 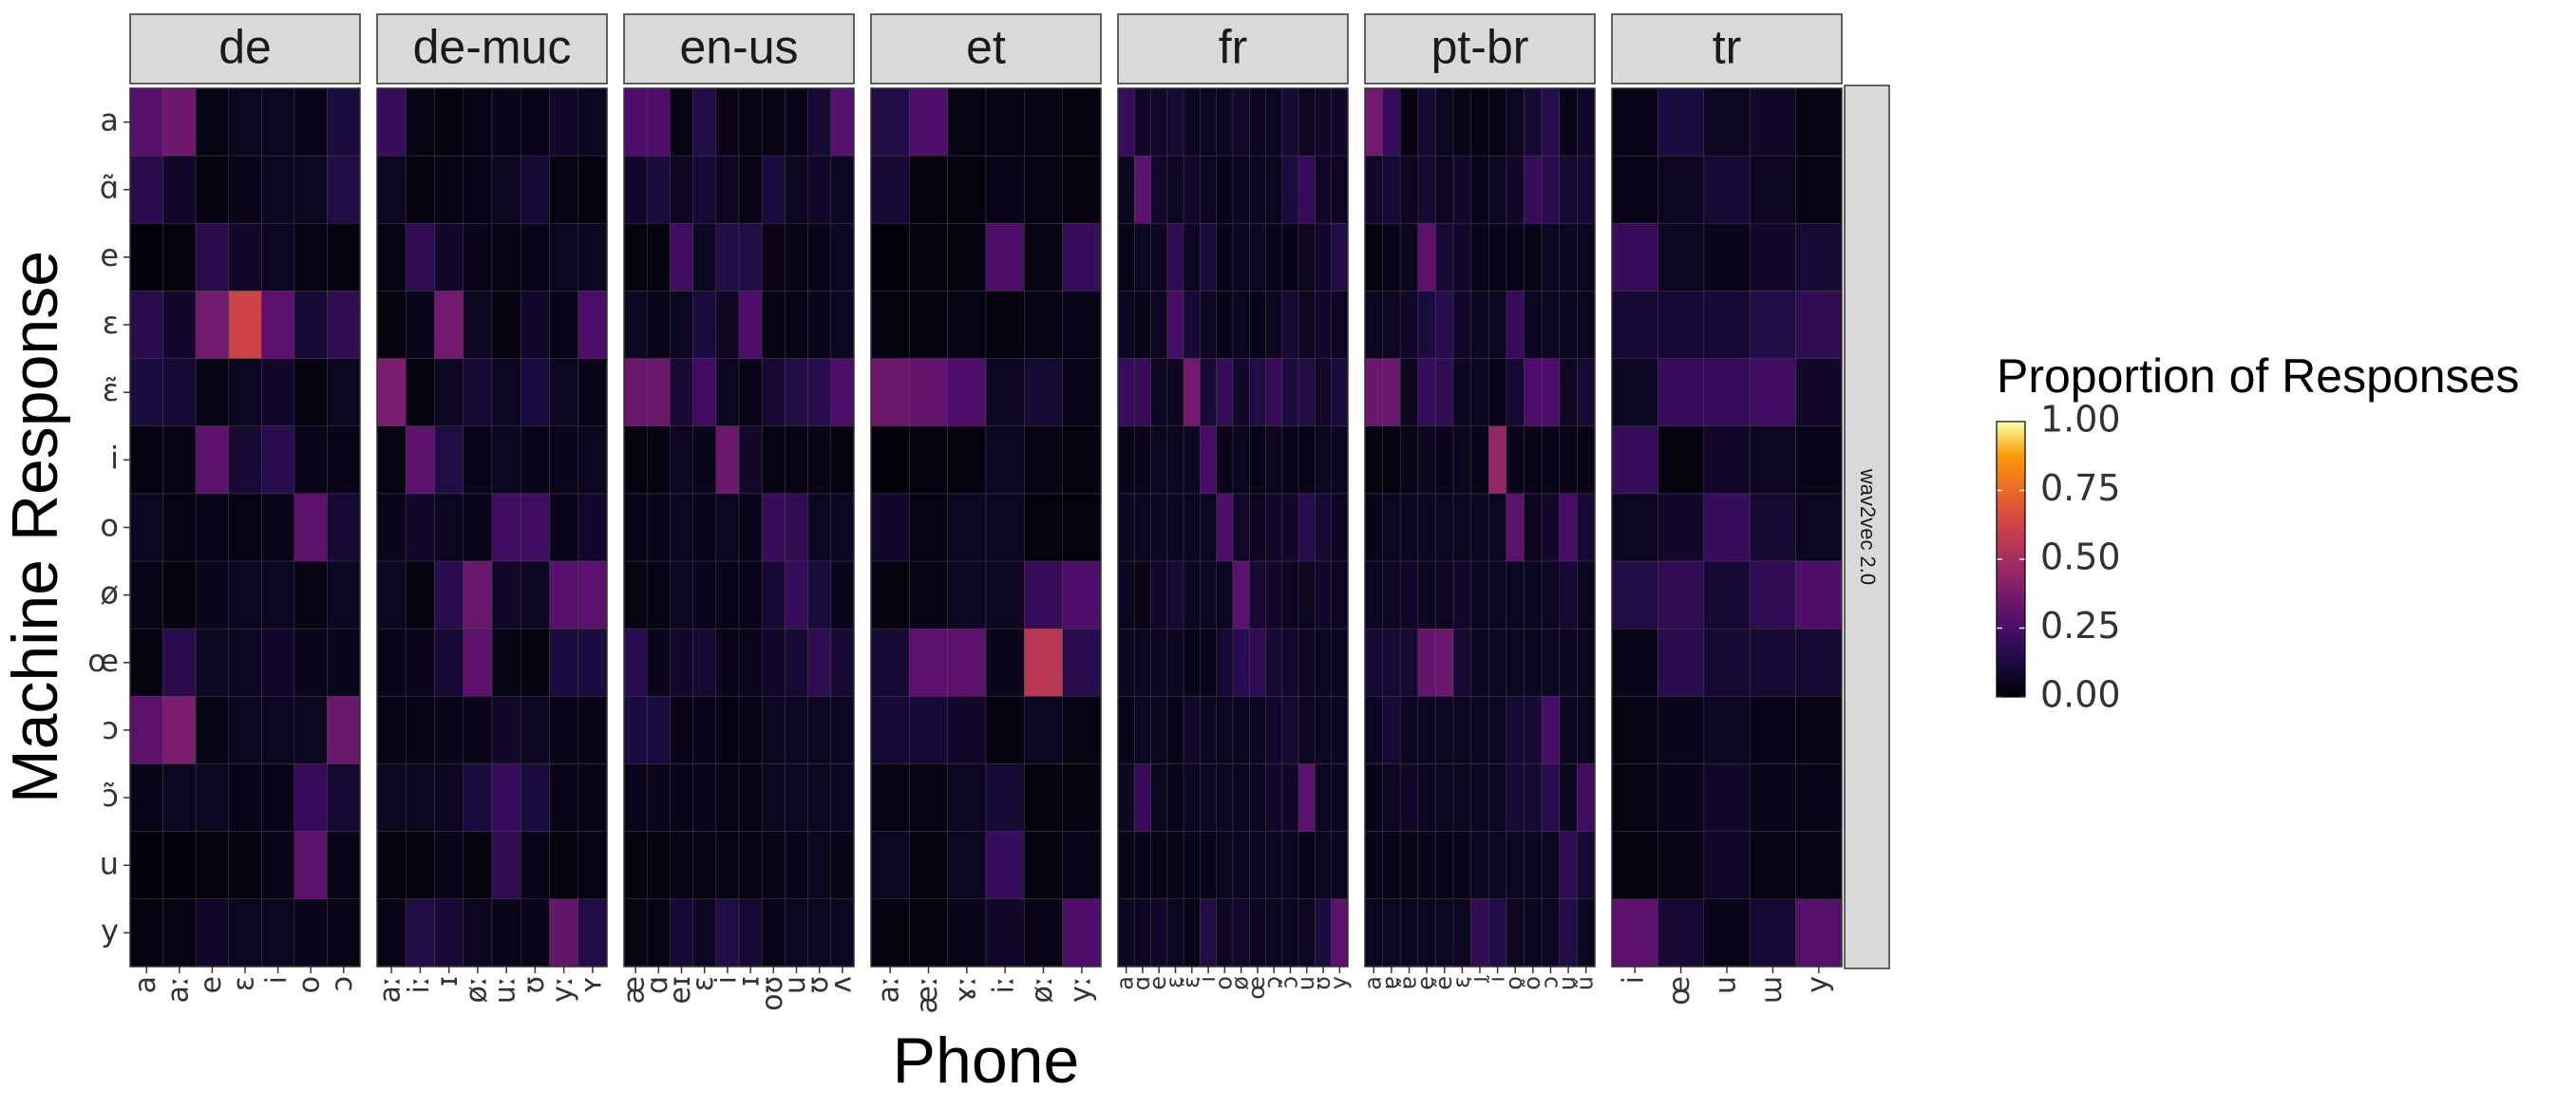 What do you see at coordinates (1868, 526) in the screenshot?
I see `row-strip-label: wav2vec 2.0` at bounding box center [1868, 526].